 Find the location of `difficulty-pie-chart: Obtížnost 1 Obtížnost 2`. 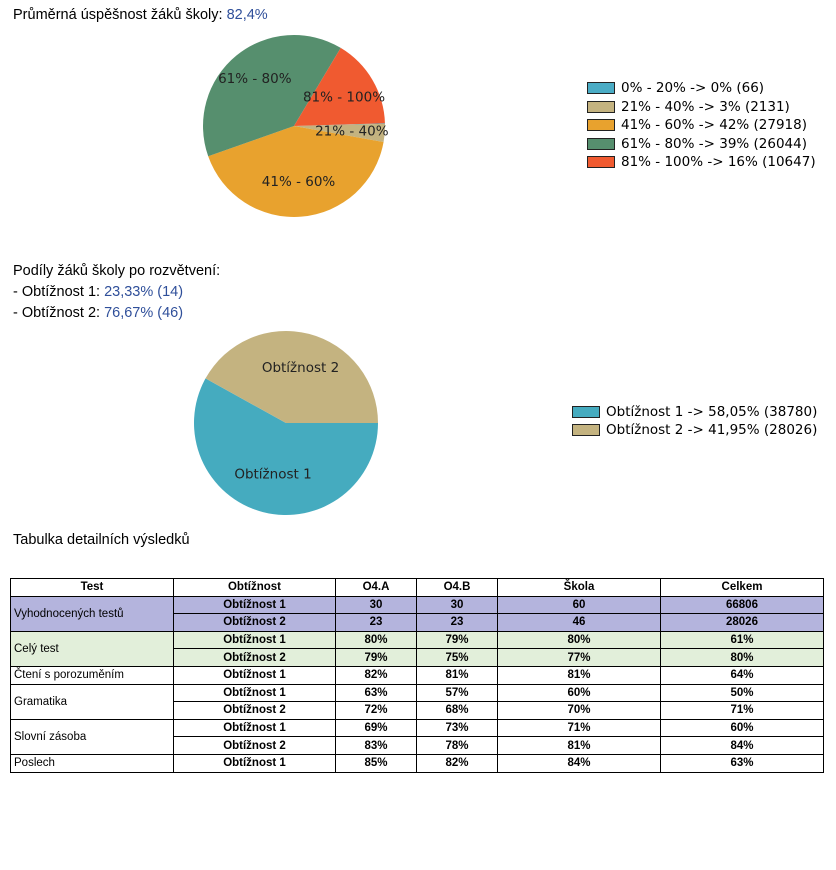

difficulty-pie-chart: Obtížnost 1 Obtížnost 2 is located at coordinates (286, 423).